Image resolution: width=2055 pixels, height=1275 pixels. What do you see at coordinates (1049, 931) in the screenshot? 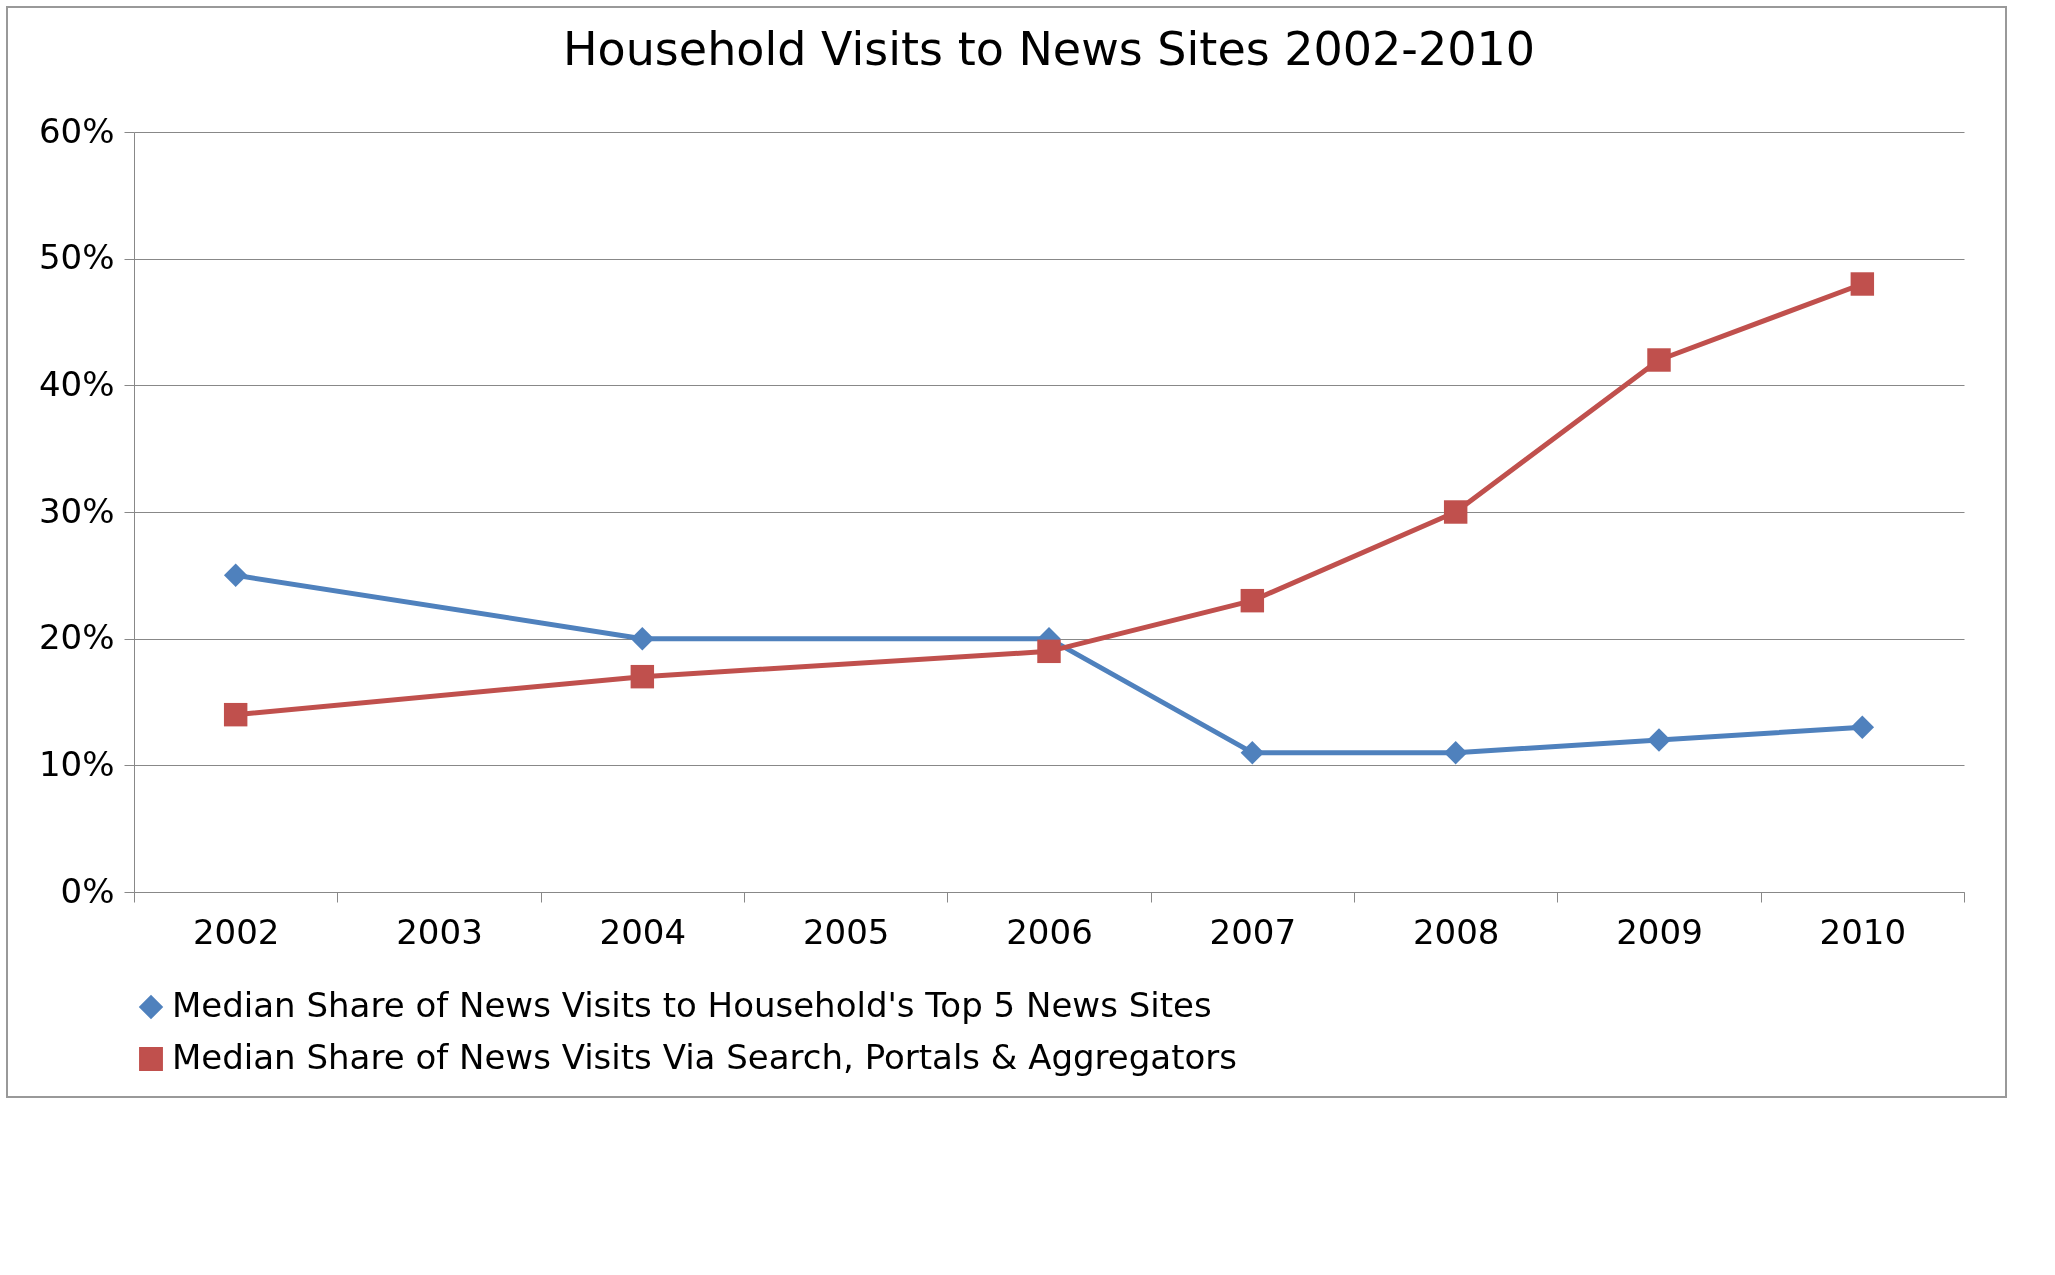
I see `x-tick-label: 2006` at bounding box center [1049, 931].